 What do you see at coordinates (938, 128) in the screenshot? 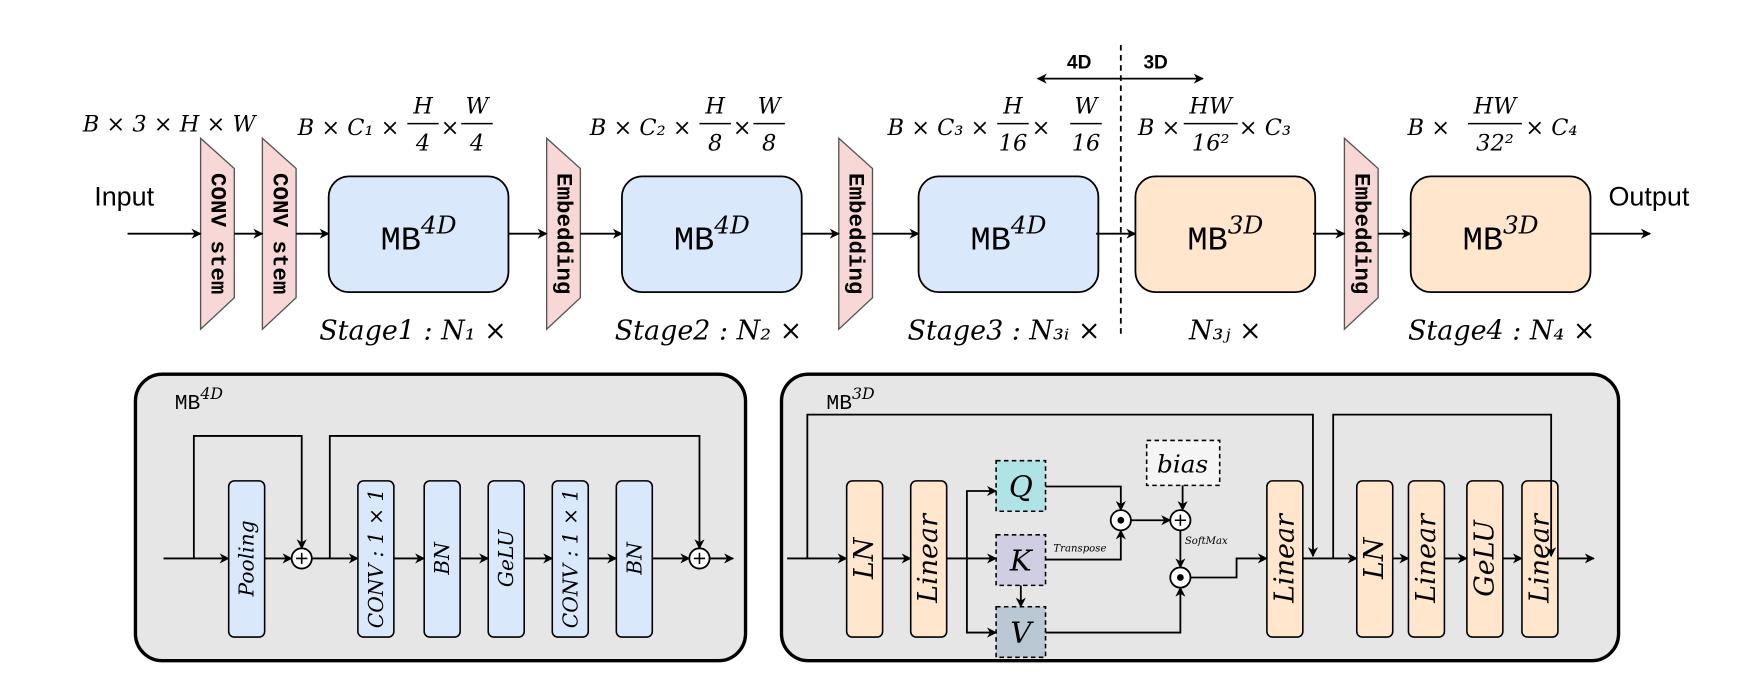
I see `tensor-shape-prefix: B × C₃ ×` at bounding box center [938, 128].